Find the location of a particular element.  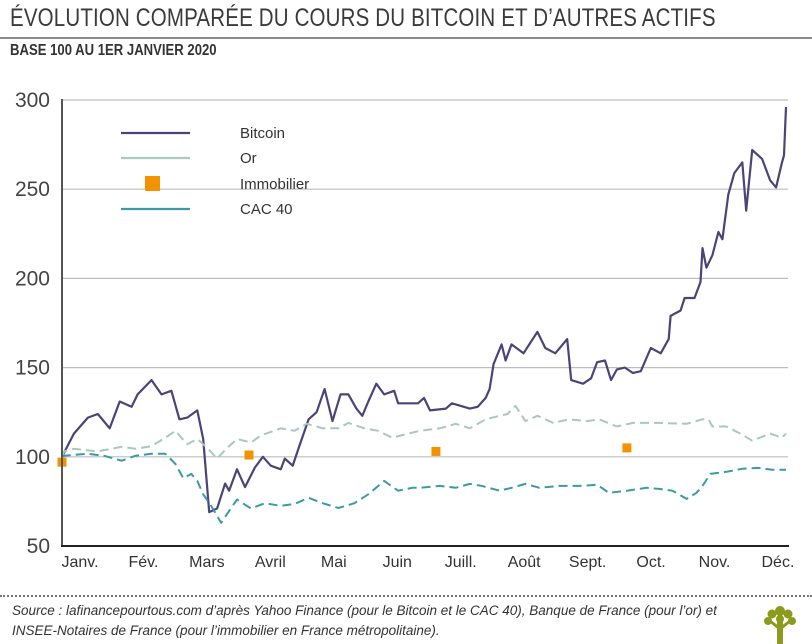

x-tick-label: Oct. is located at coordinates (650, 562).